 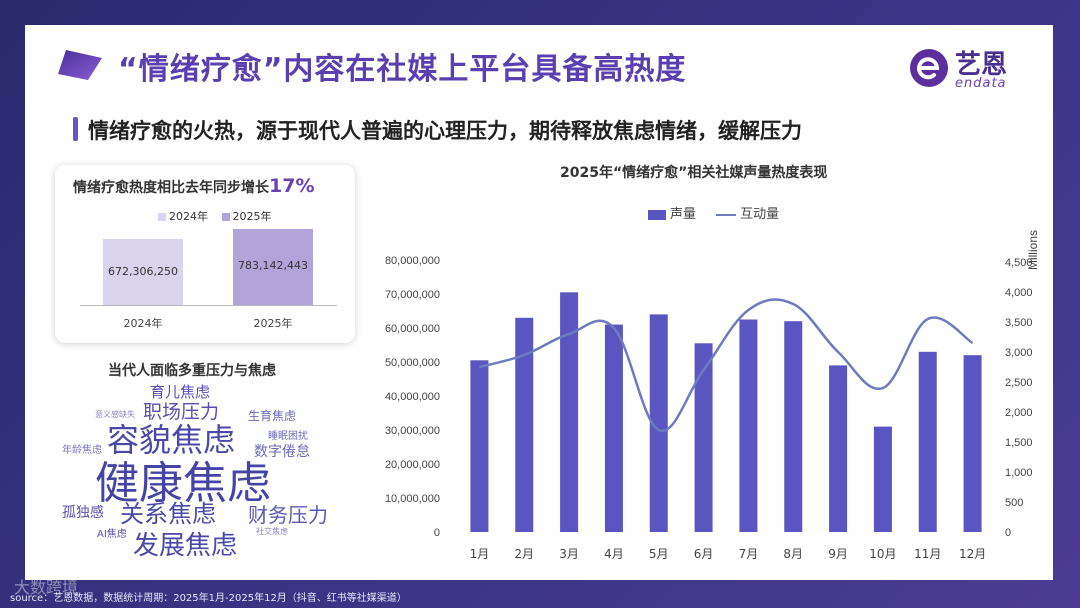 I want to click on subtitle-accent, so click(x=75, y=129).